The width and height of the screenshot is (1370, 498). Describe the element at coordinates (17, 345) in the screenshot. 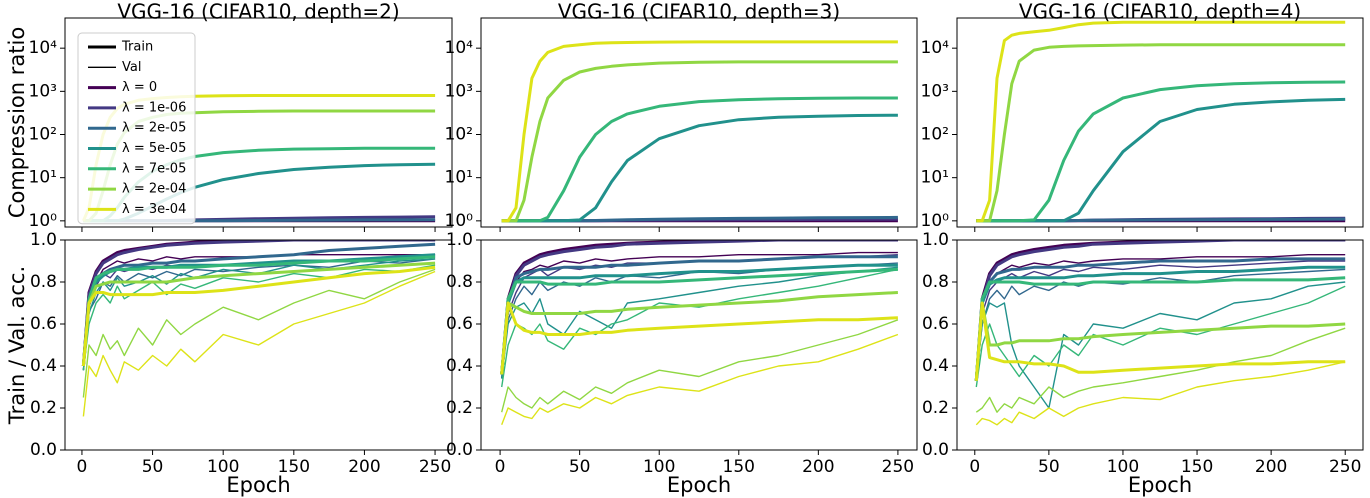

I see `y-axis-label: Train / Val. acc.` at that location.